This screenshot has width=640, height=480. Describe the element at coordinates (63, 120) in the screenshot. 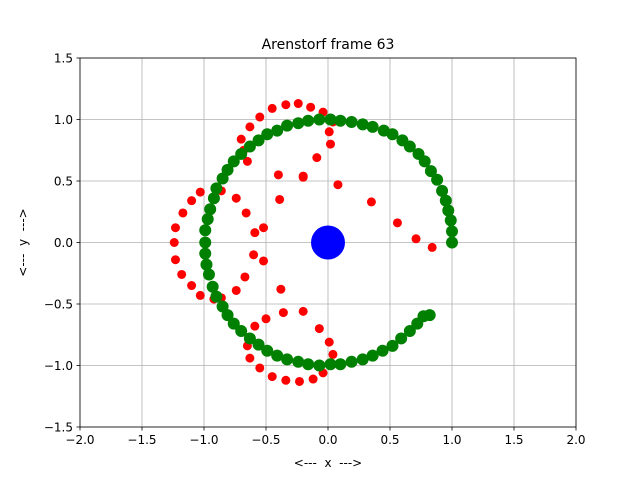

I see `y-tick-label: 1.0` at that location.